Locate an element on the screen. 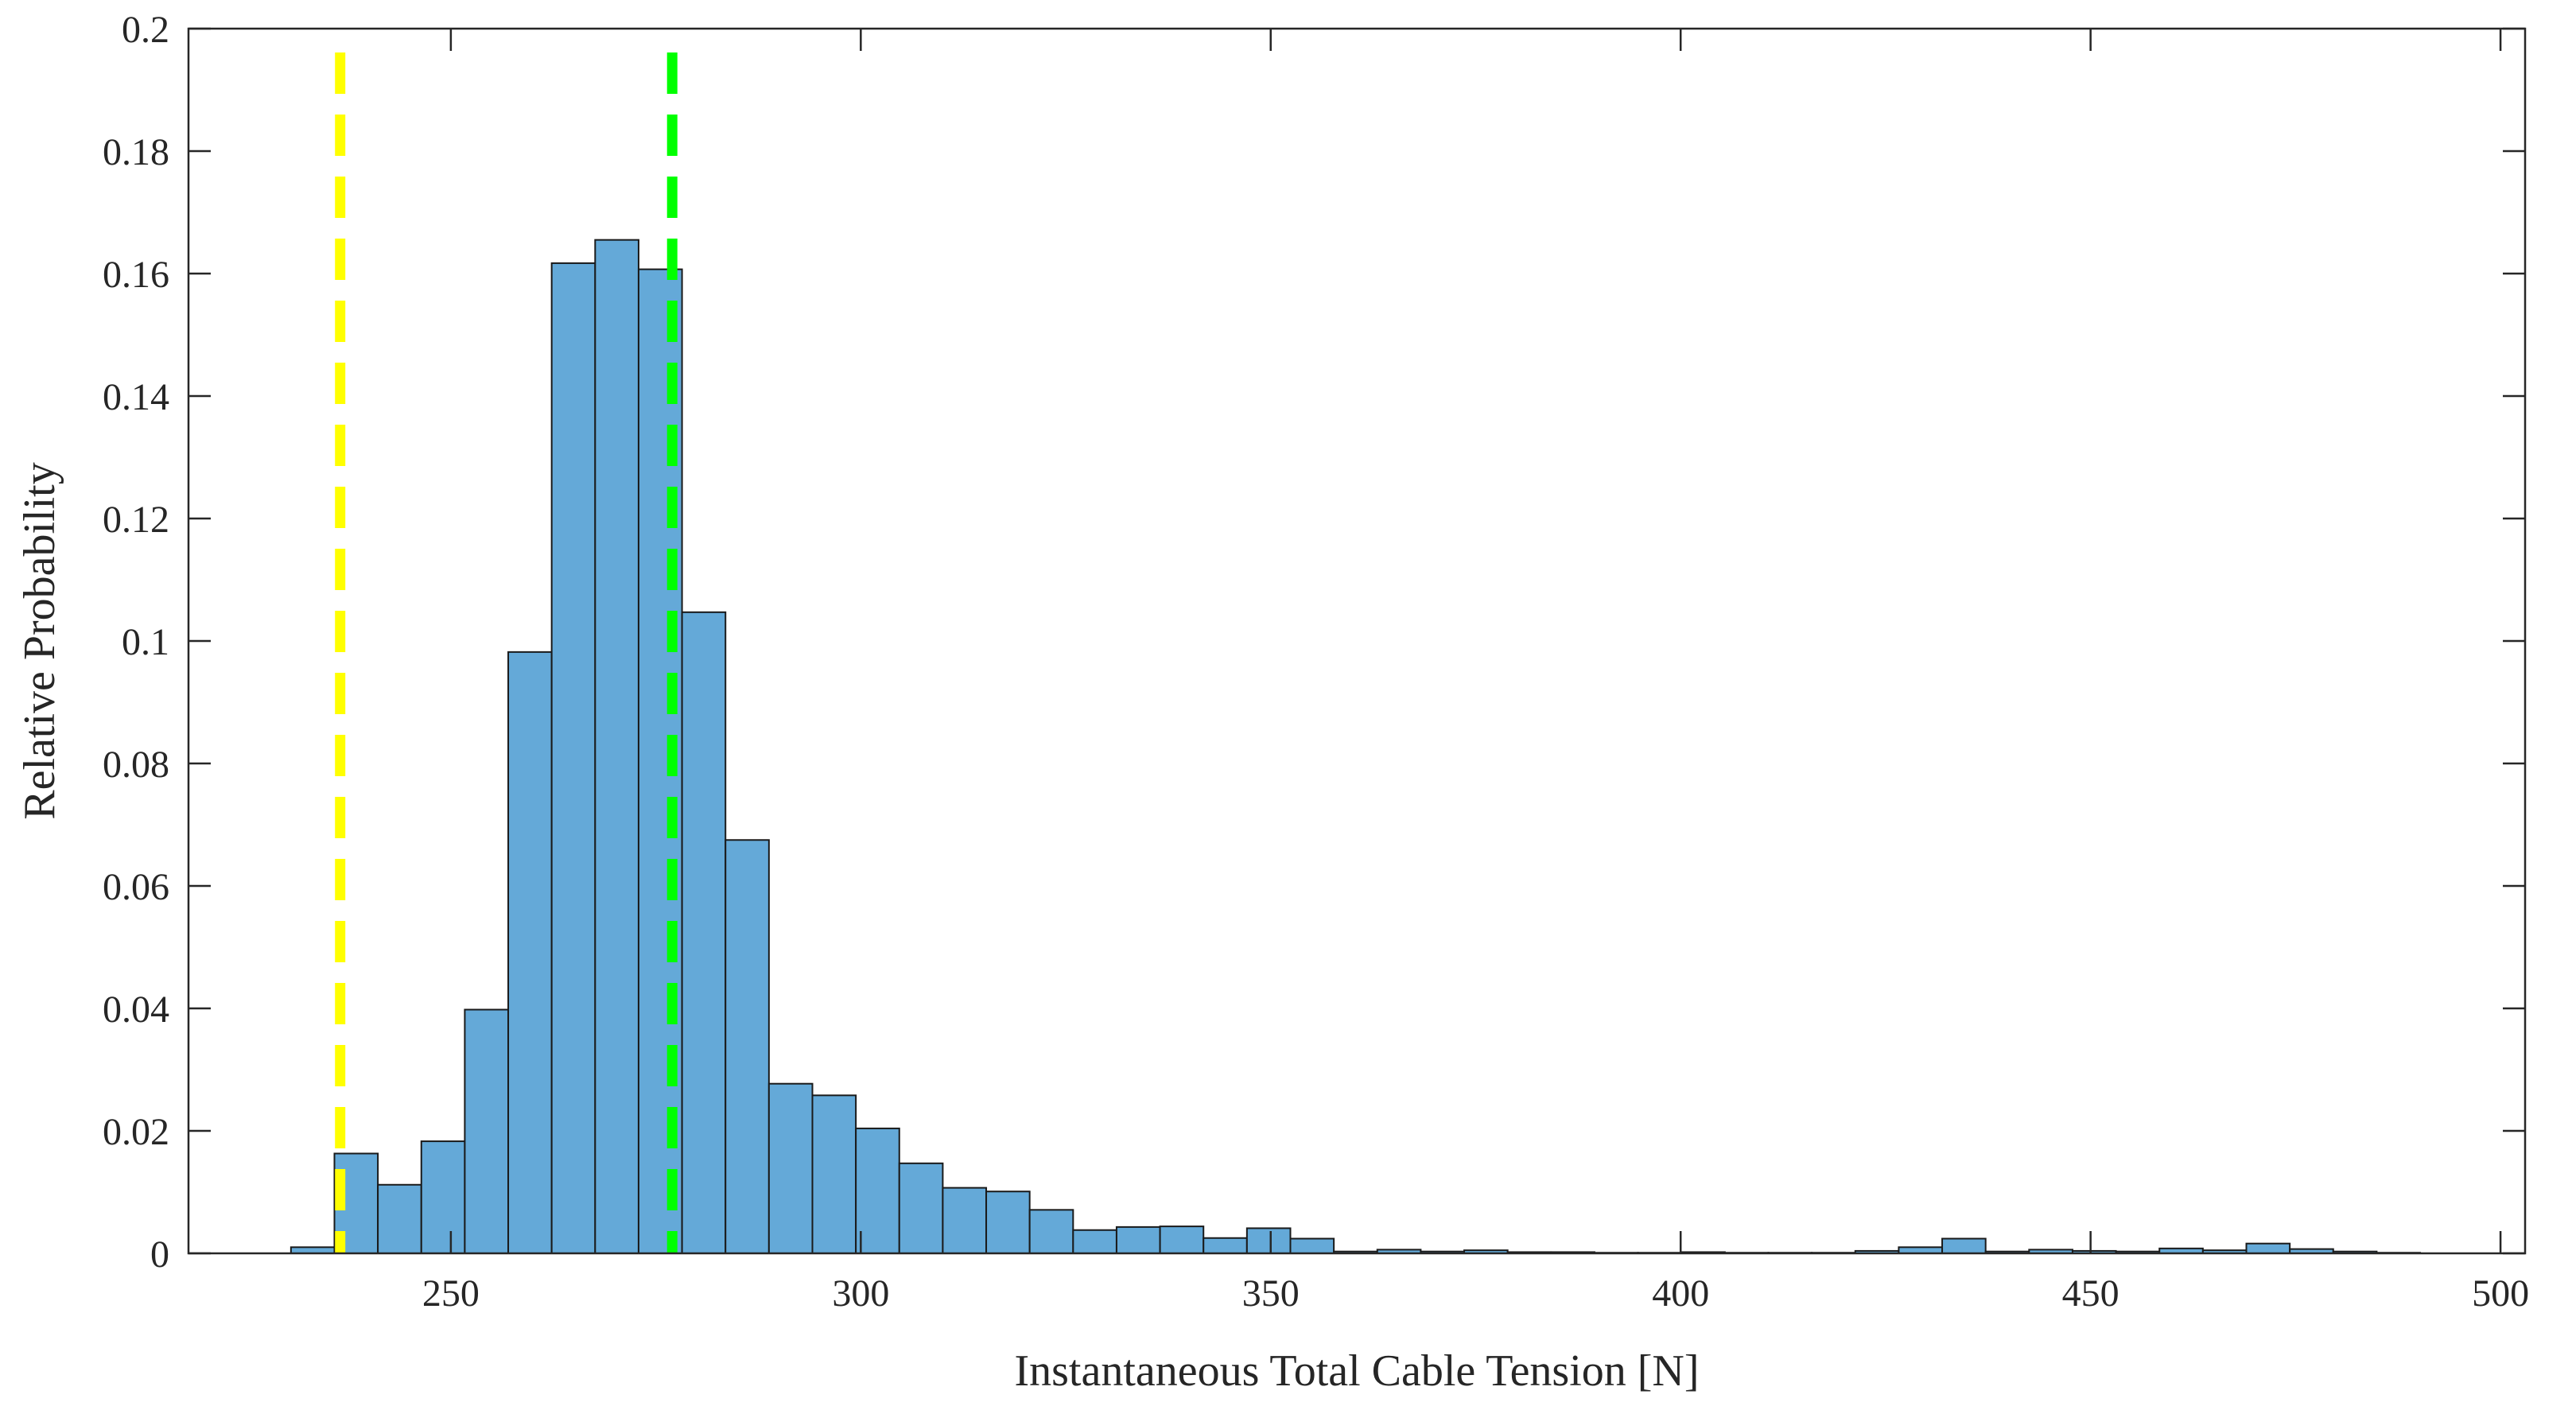  x-tick-label: 300 is located at coordinates (860, 1293).